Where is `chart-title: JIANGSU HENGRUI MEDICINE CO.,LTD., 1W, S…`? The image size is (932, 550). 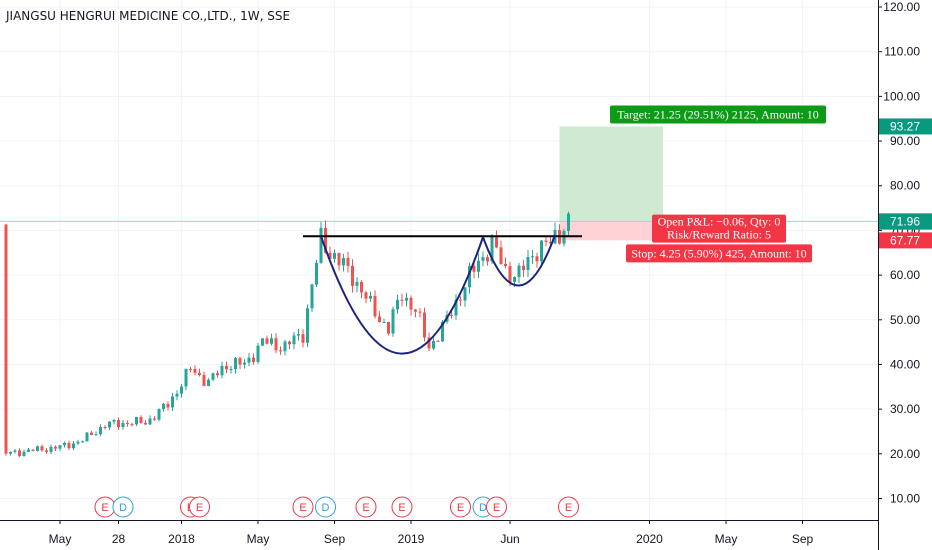 chart-title: JIANGSU HENGRUI MEDICINE CO.,LTD., 1W, S… is located at coordinates (147, 16).